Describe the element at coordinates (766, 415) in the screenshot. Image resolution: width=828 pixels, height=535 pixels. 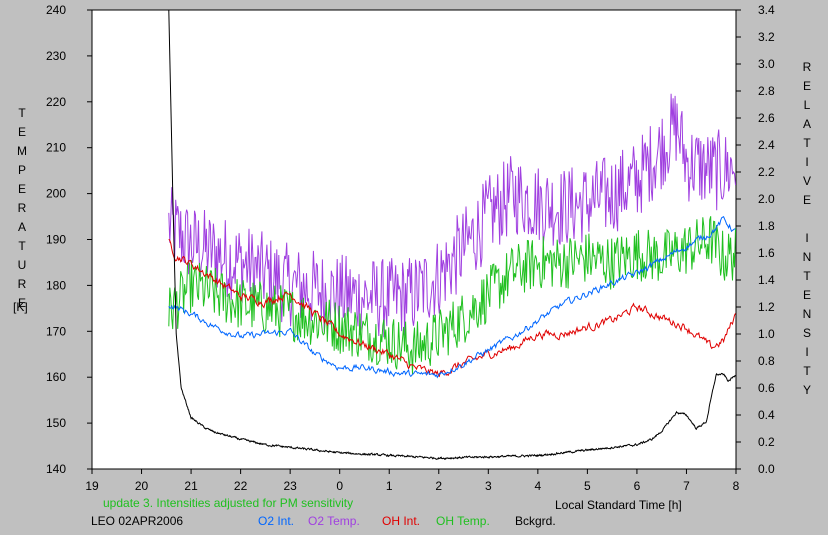
I see `y-right-tick-label: 0.4` at that location.